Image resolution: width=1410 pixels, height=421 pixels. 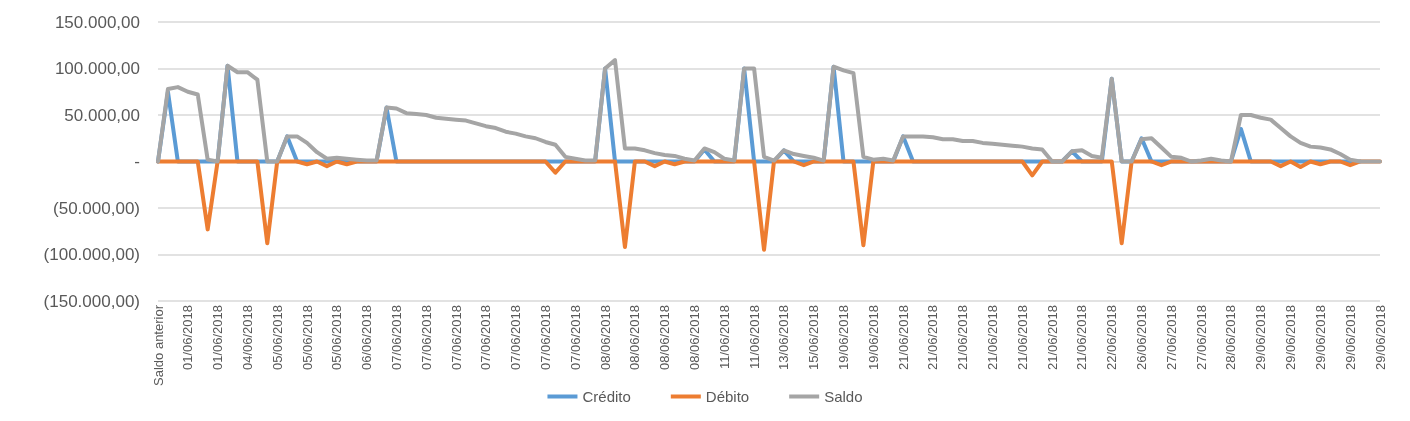 I want to click on legend-label: Débito, so click(x=727, y=396).